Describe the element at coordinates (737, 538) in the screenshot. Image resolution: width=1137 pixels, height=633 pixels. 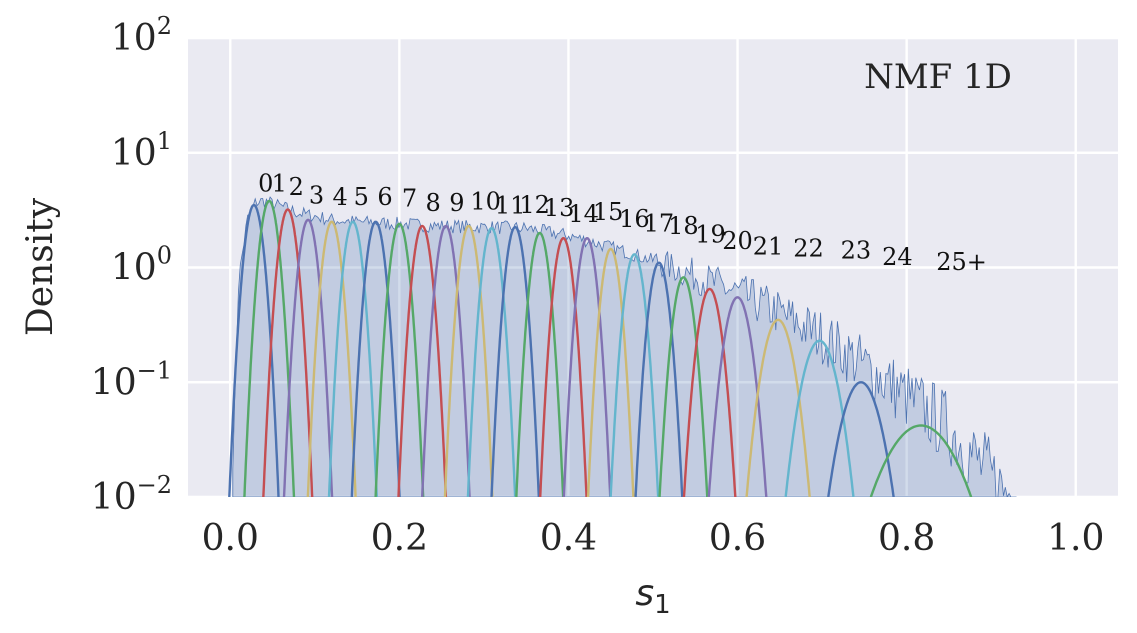
I see `x-tick-label: 0.6` at that location.